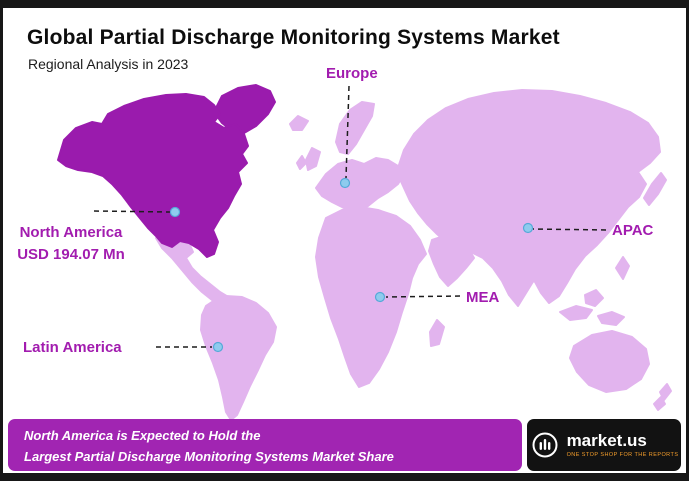 Image resolution: width=689 pixels, height=481 pixels. What do you see at coordinates (611, 318) in the screenshot?
I see `region-indonesia-east-shape` at bounding box center [611, 318].